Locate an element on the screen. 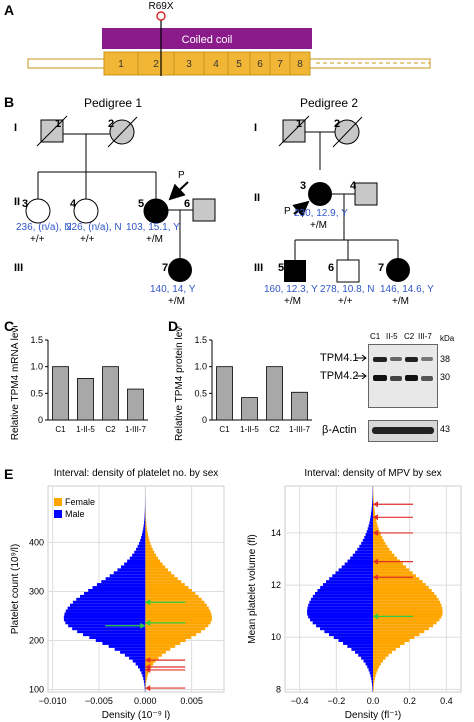  y-tick-label: 1.5 is located at coordinates (36, 340).